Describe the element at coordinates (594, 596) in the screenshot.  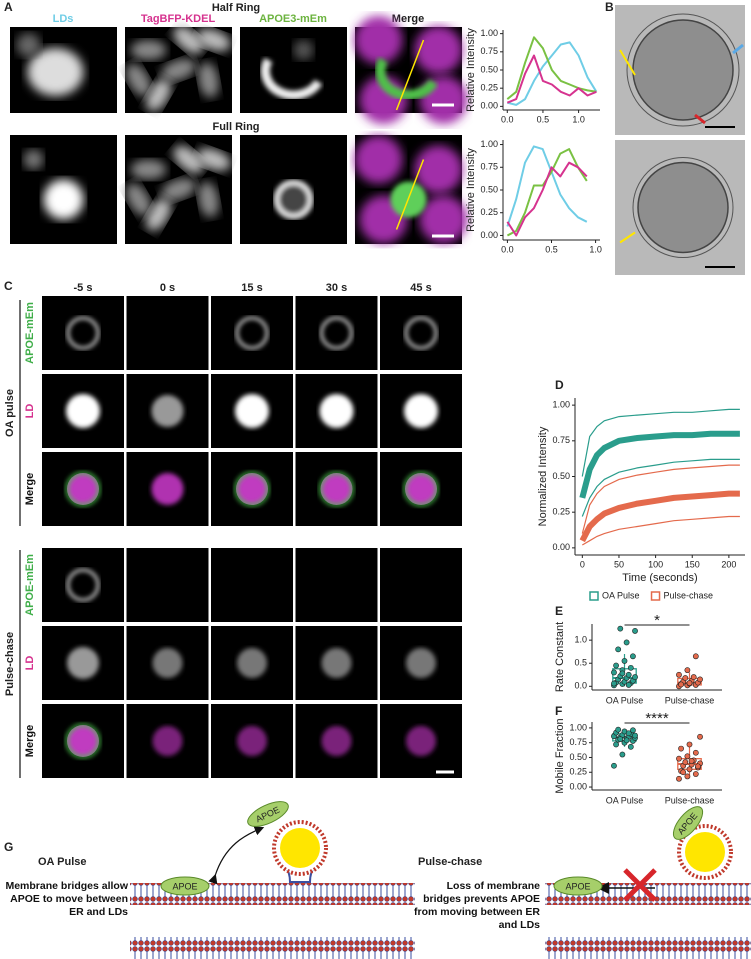
I see `legend-swatch` at that location.